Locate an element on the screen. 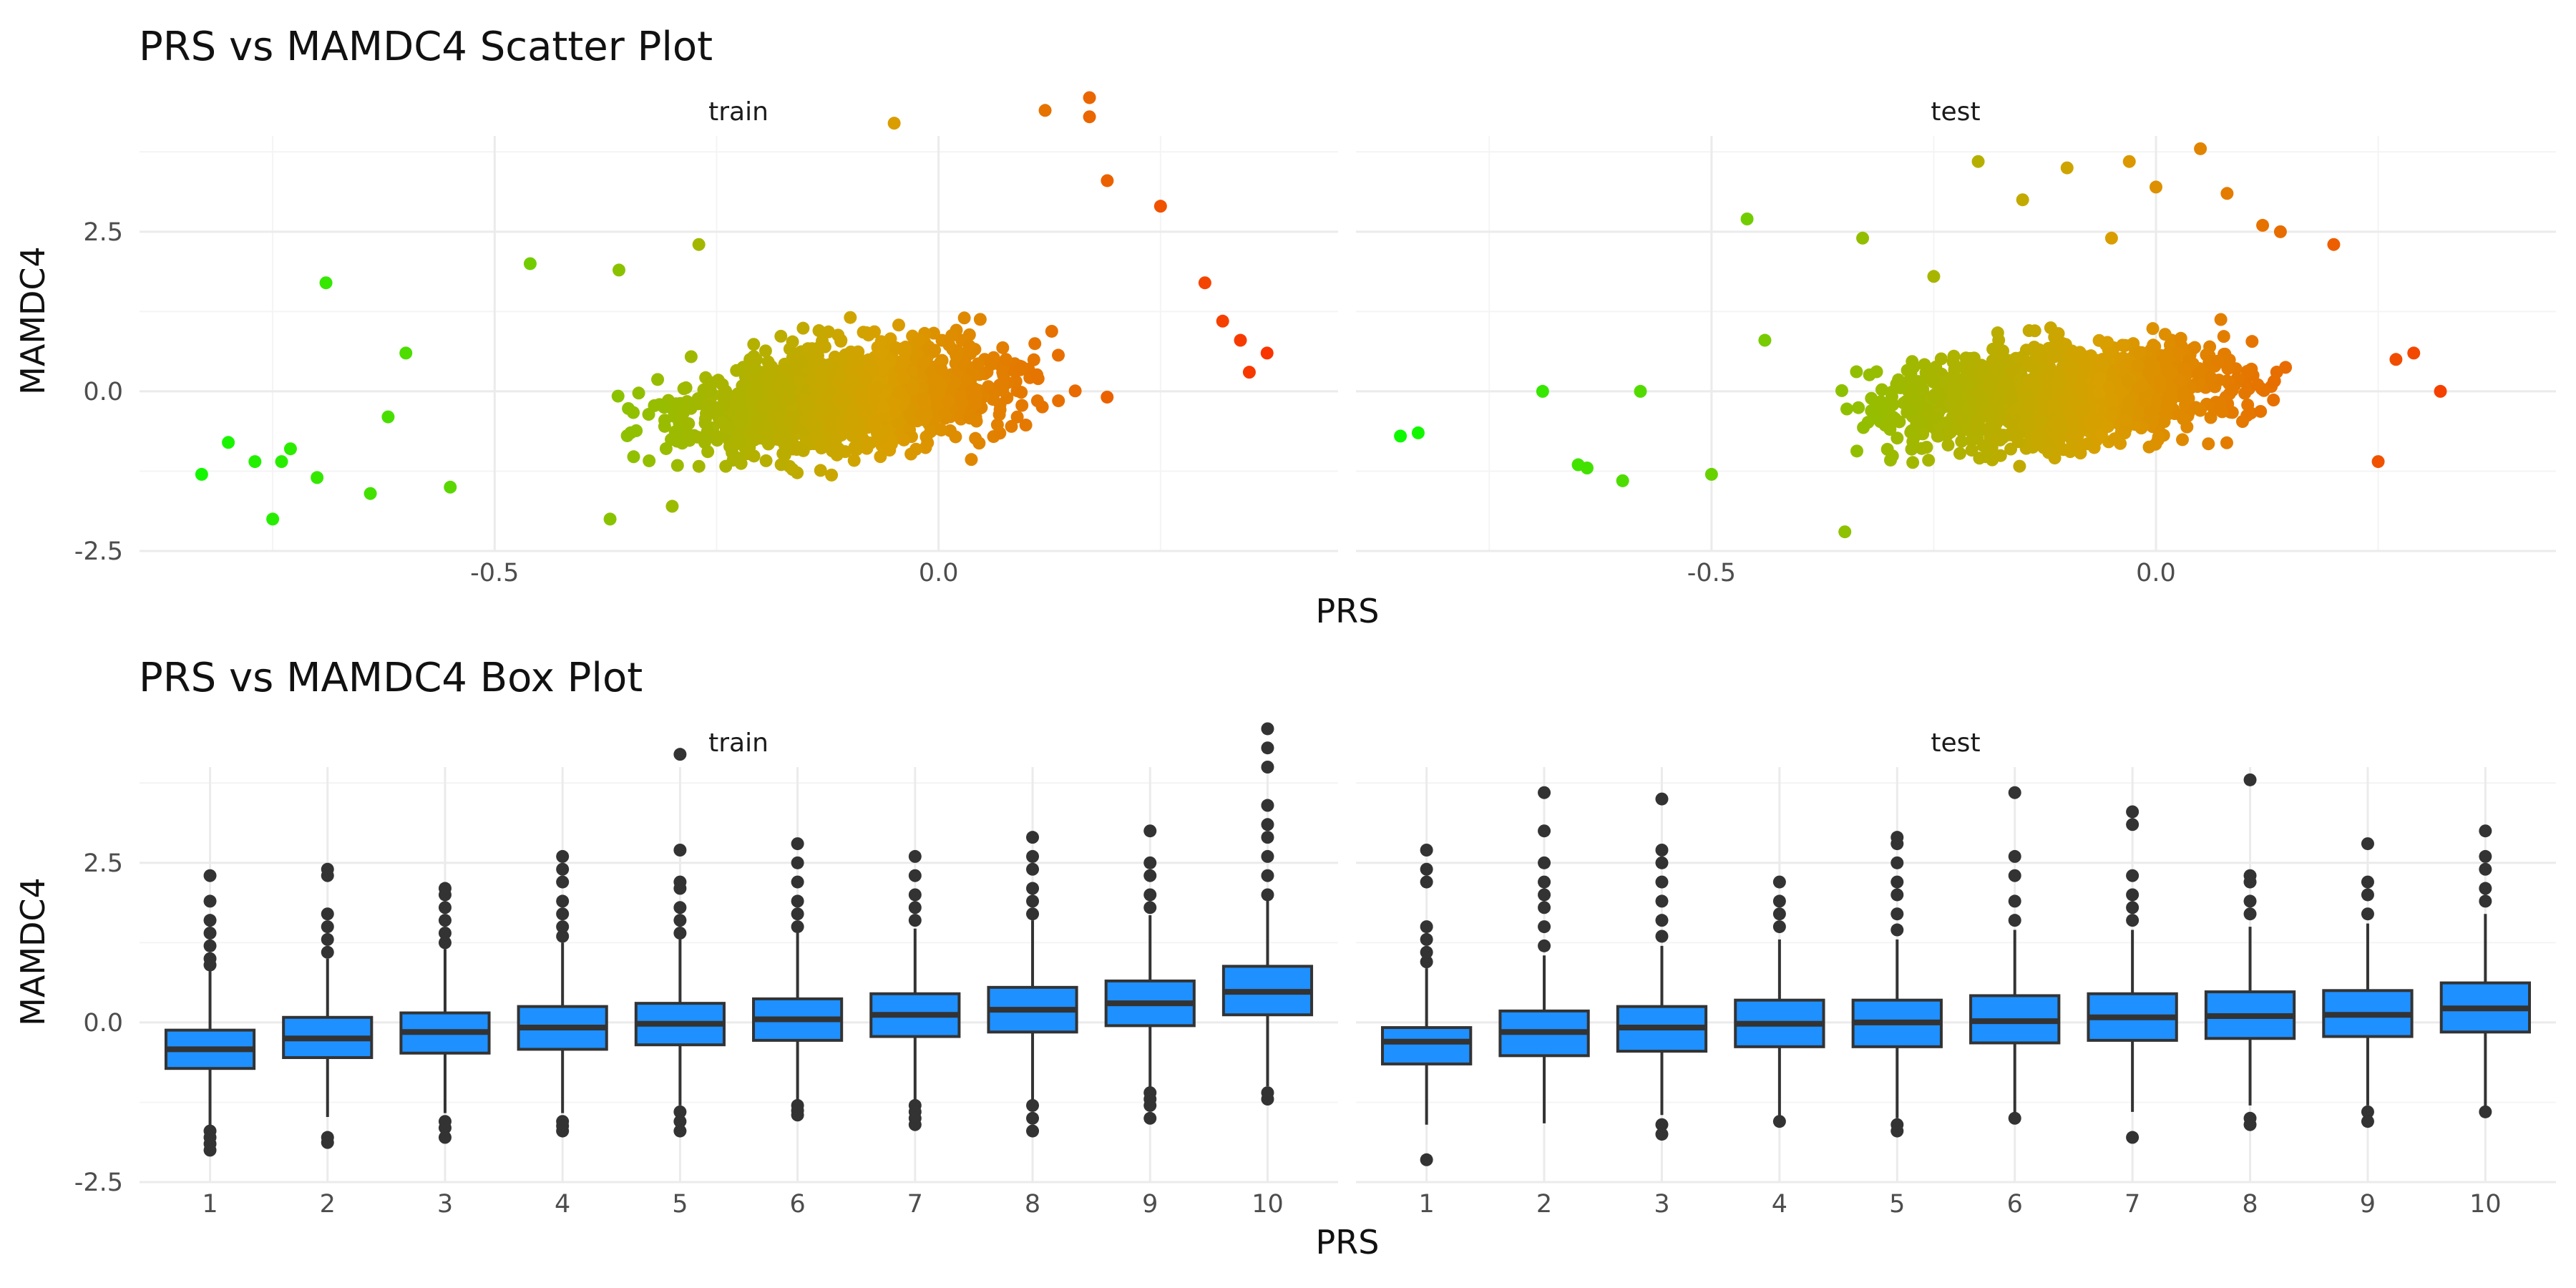 Image resolution: width=2576 pixels, height=1288 pixels. scatter-y-label: MAMDC4 is located at coordinates (33, 320).